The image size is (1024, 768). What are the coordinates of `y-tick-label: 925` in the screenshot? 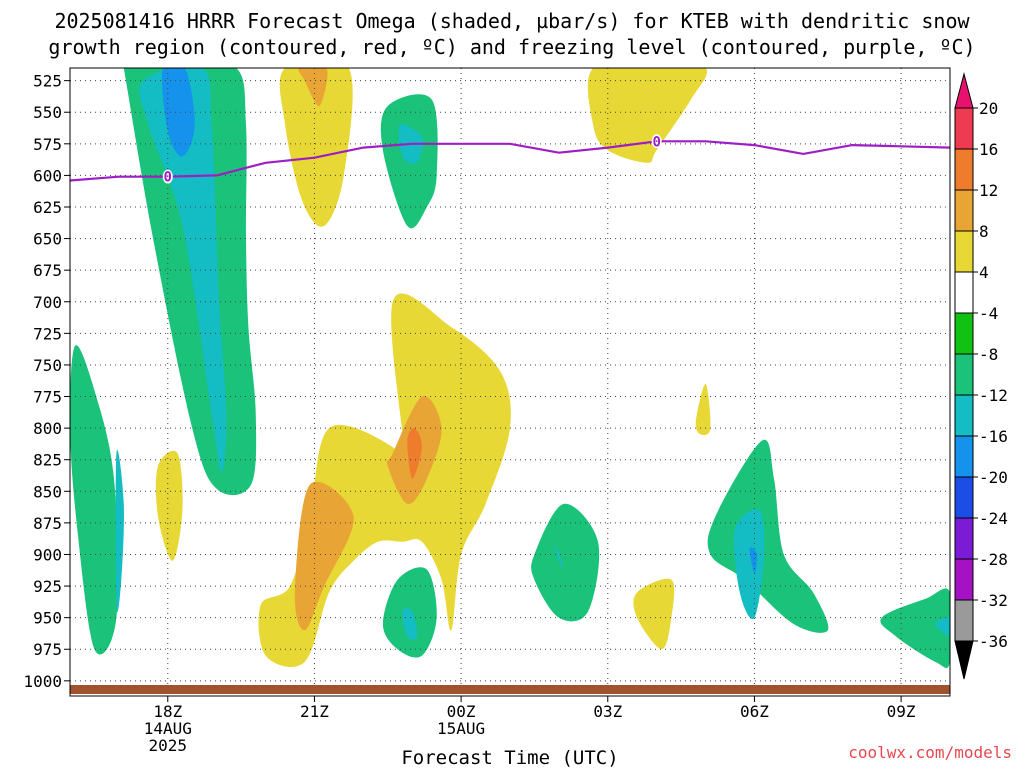 It's located at (47, 586).